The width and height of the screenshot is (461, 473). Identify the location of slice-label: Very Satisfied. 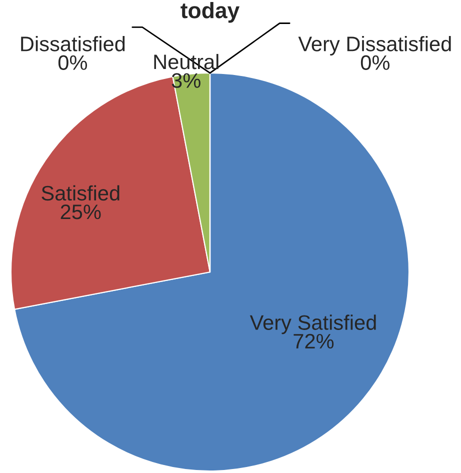
(313, 324).